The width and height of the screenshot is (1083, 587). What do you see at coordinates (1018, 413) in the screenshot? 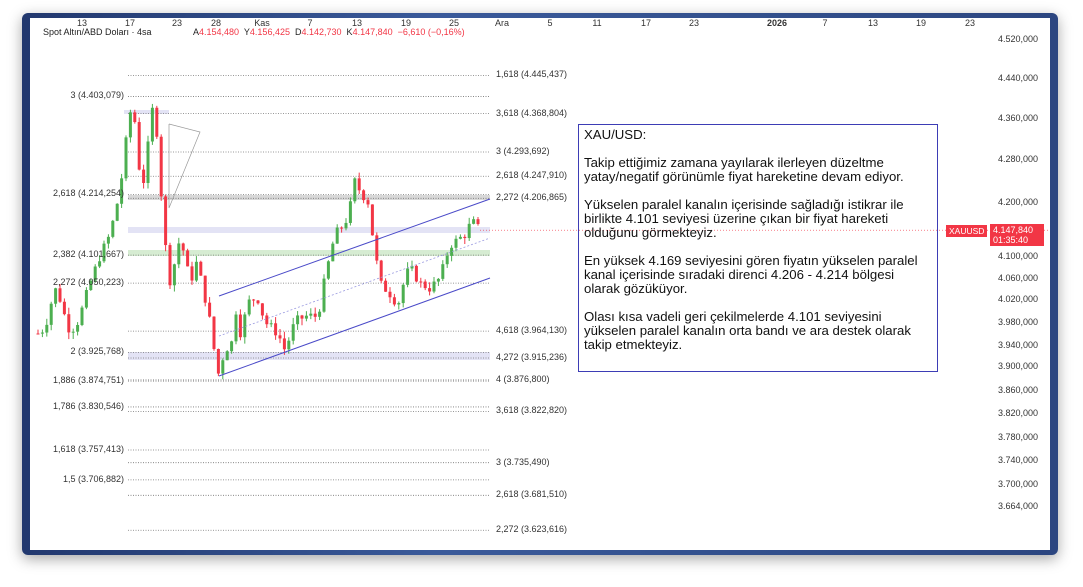
I see `price-axis-label: 3.820,000` at bounding box center [1018, 413].